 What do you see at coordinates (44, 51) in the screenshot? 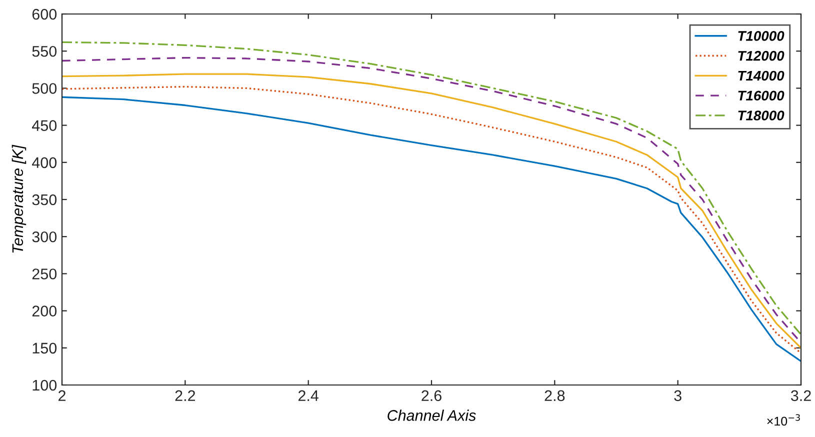
I see `y-tick-label: 550` at bounding box center [44, 51].